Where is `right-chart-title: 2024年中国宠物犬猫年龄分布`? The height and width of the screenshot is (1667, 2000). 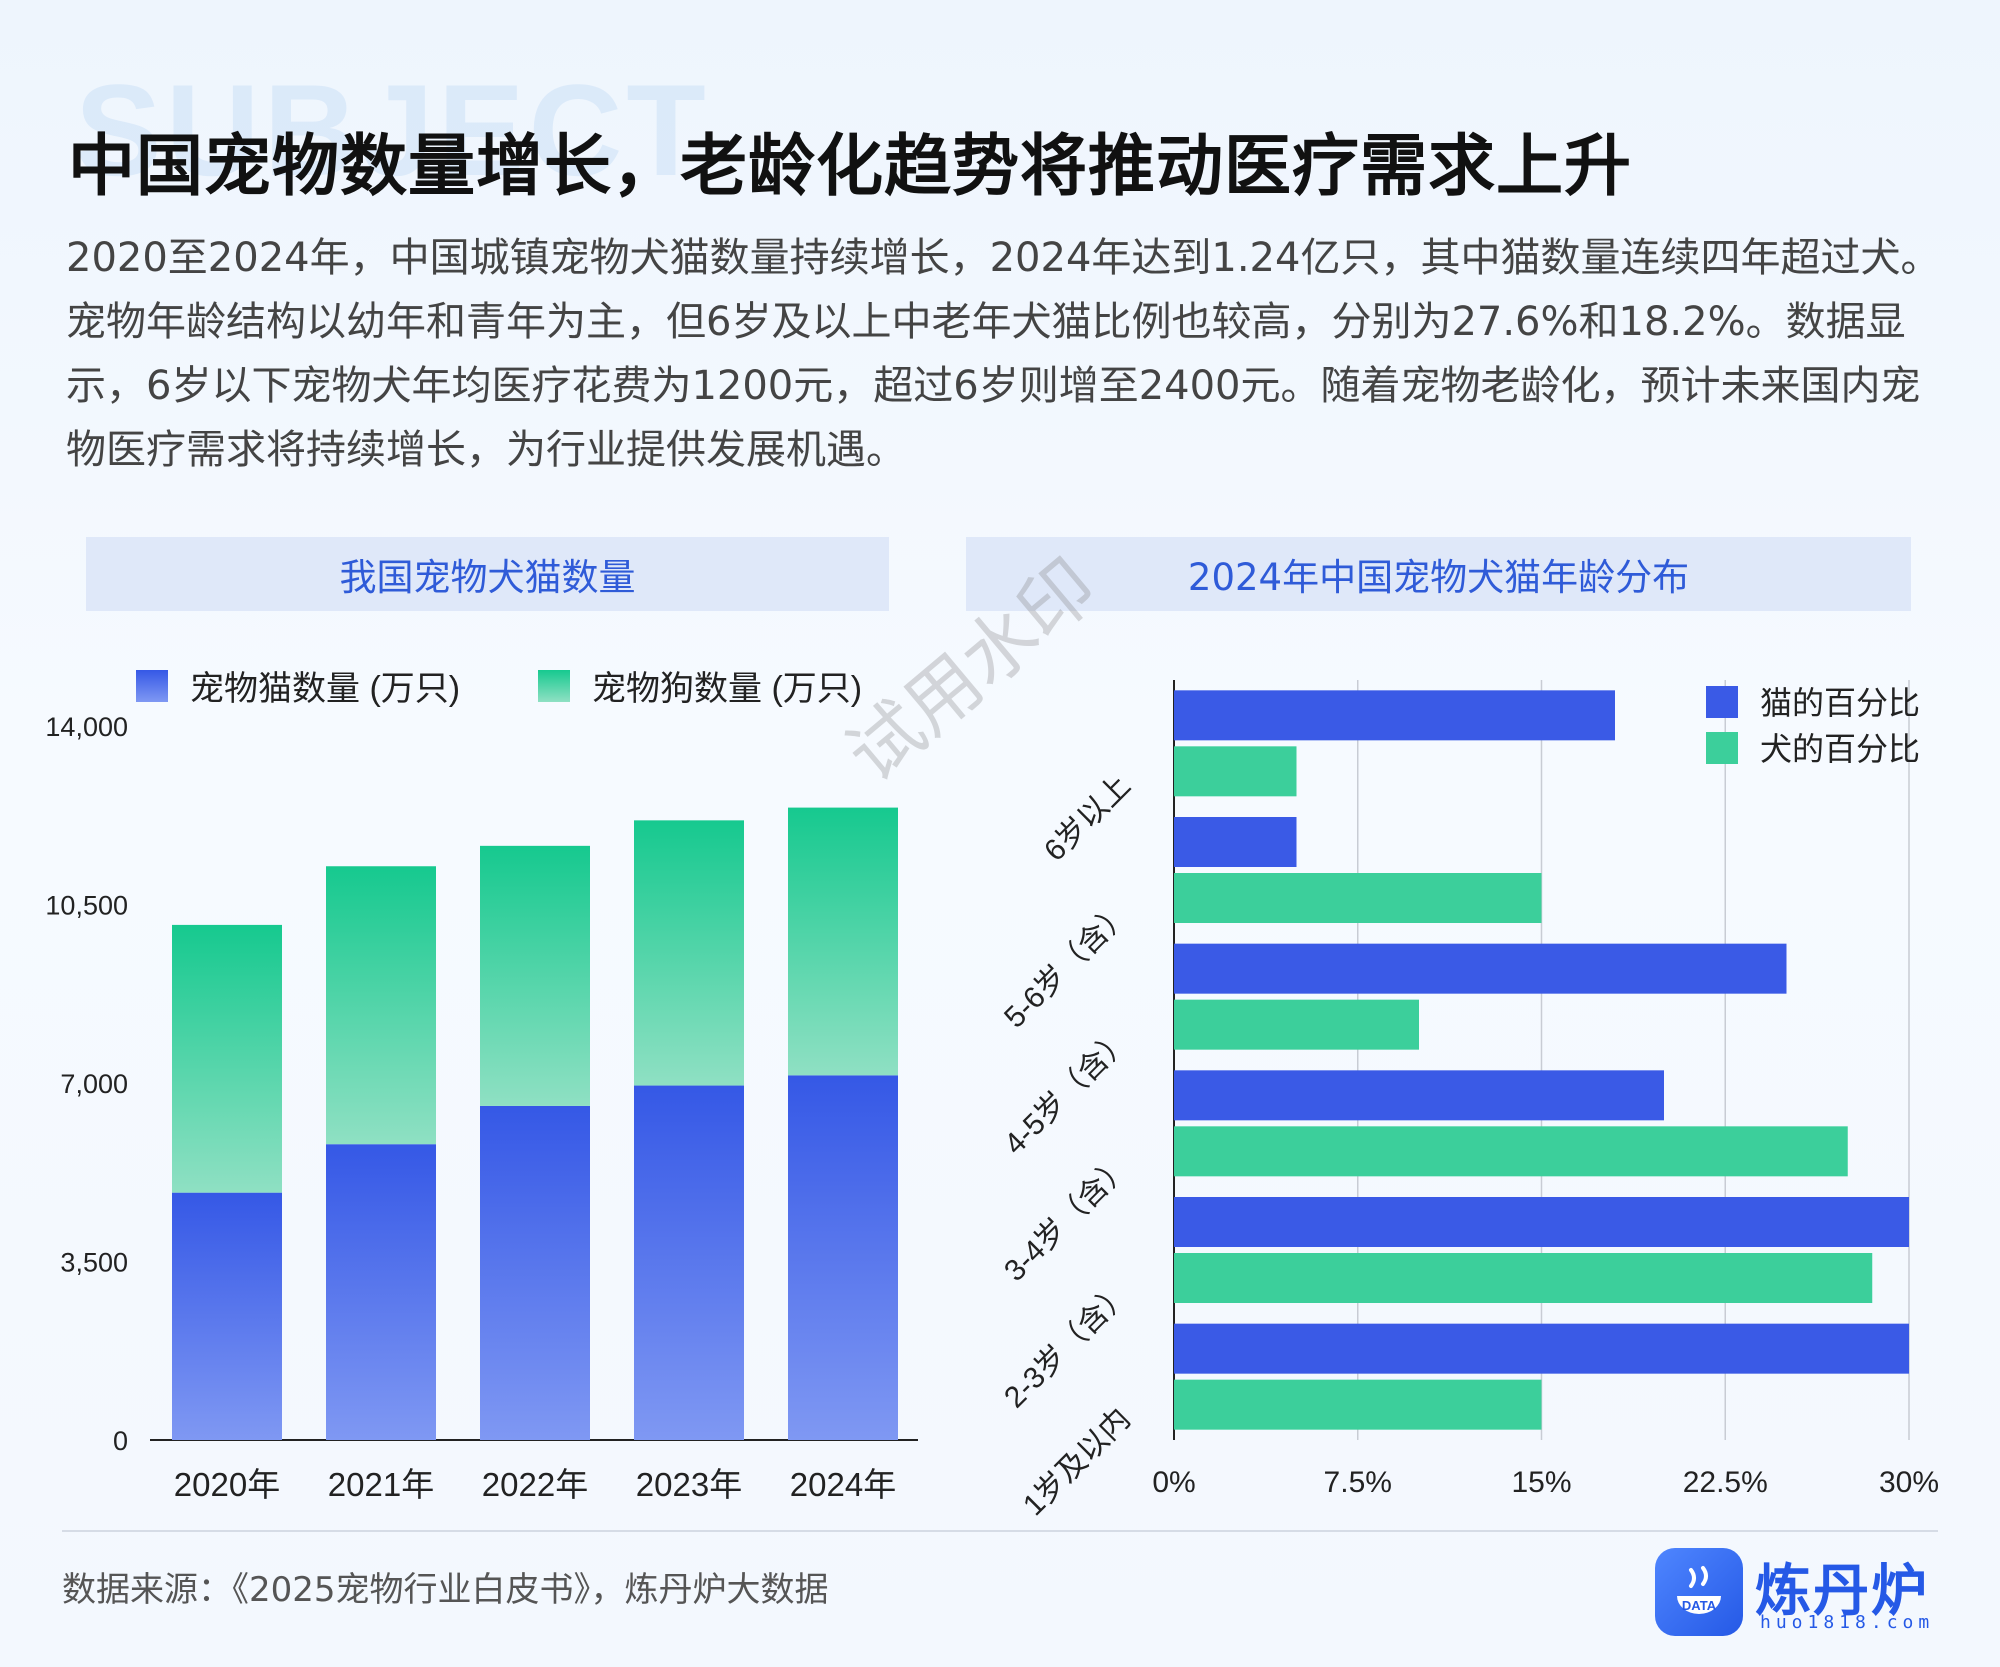 right-chart-title: 2024年中国宠物犬猫年龄分布 is located at coordinates (1438, 574).